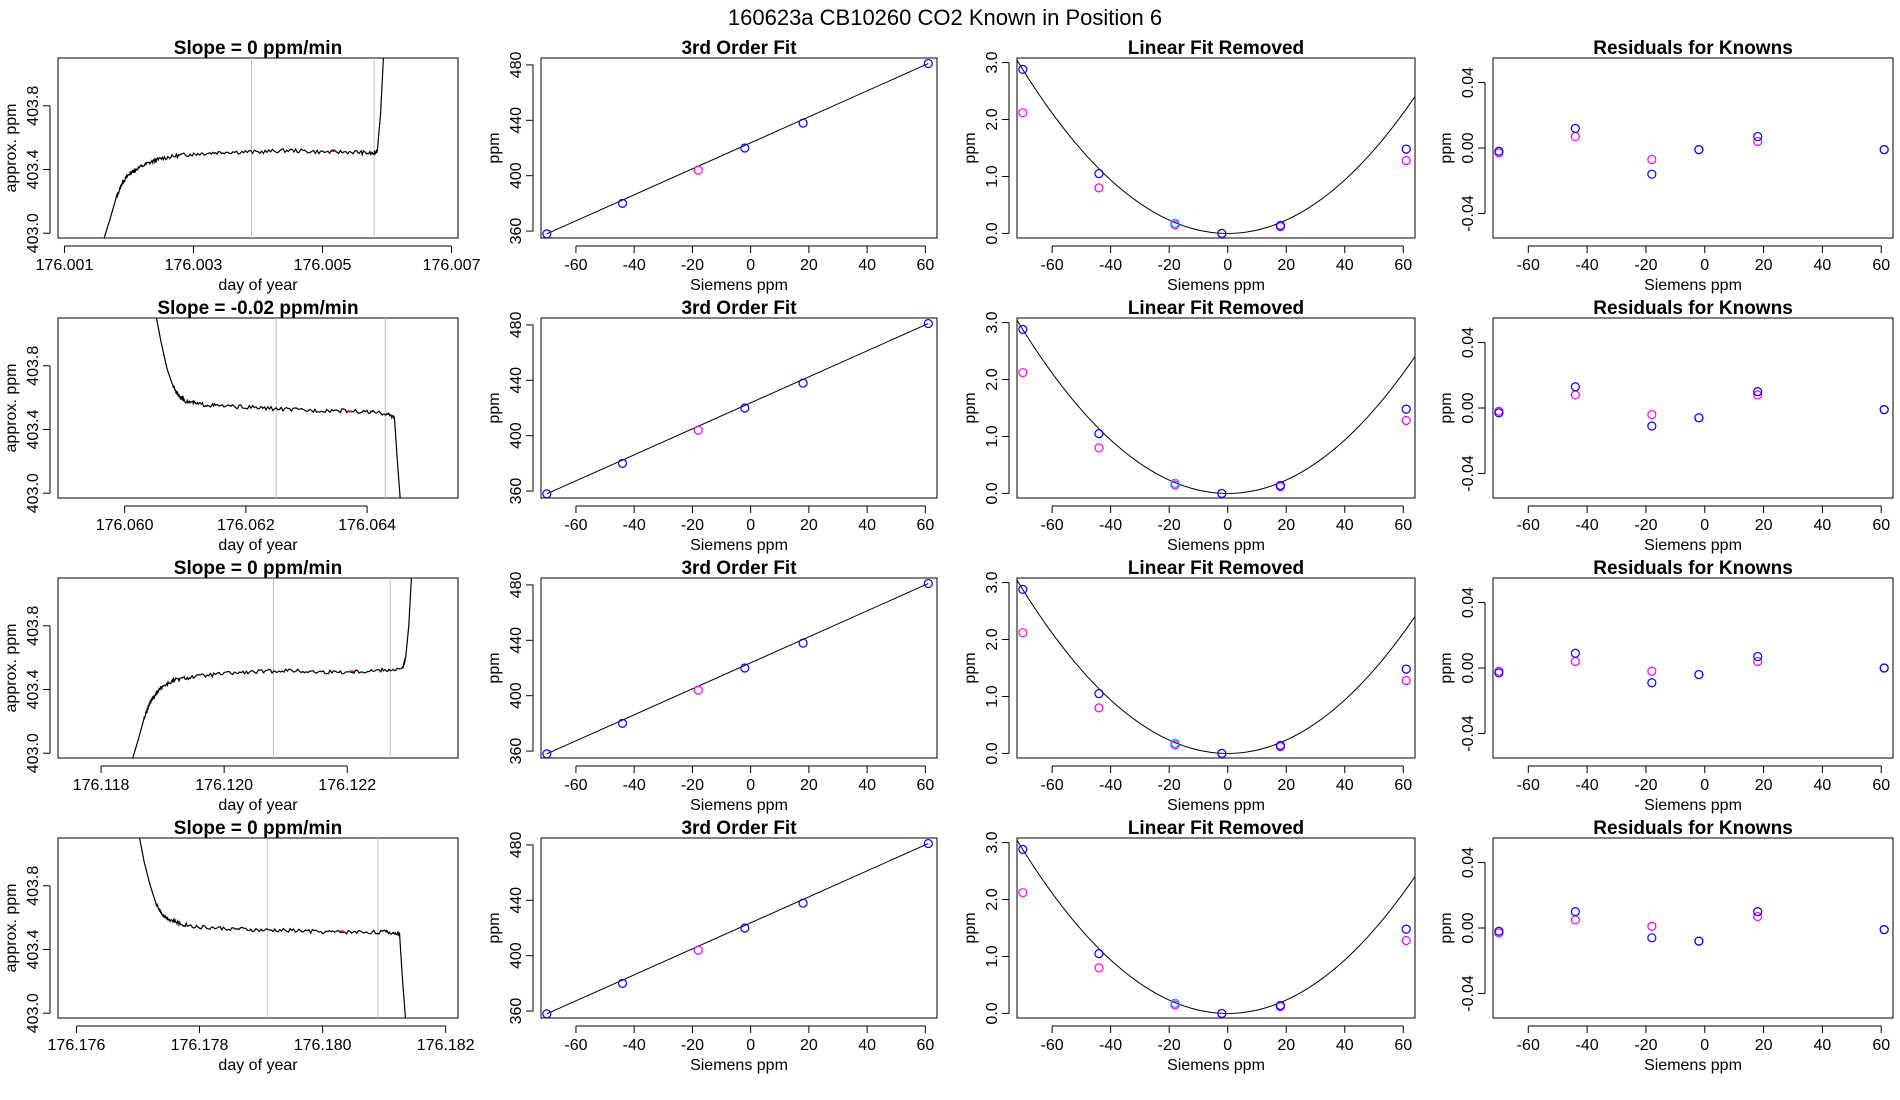 This screenshot has width=1900, height=1100. Describe the element at coordinates (246, 525) in the screenshot. I see `x-tick-label: 176.062` at that location.